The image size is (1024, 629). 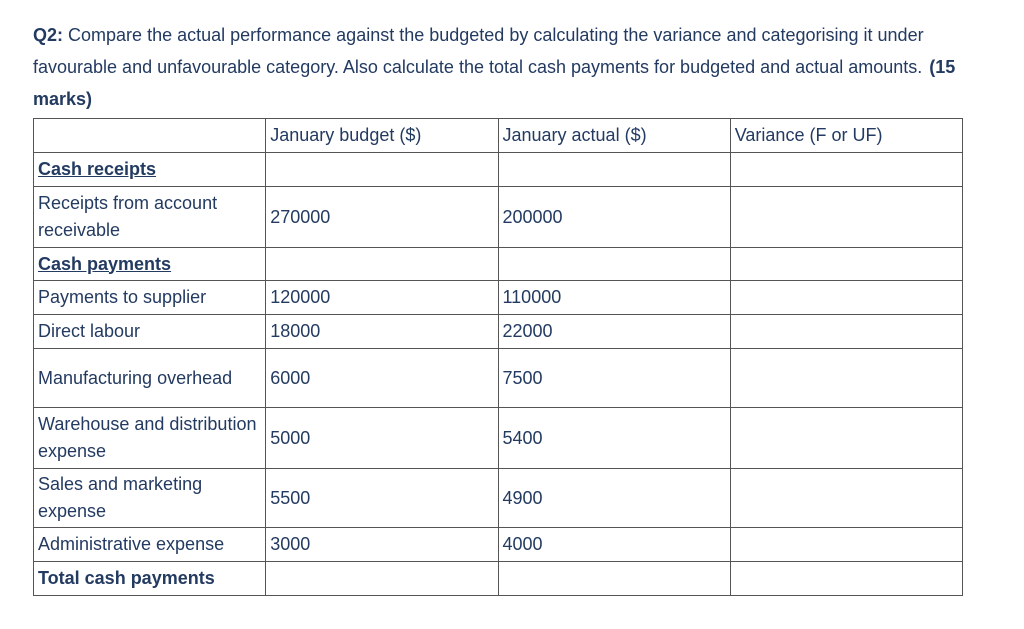 What do you see at coordinates (149, 498) in the screenshot?
I see `row-label-cell: Sales and marketing expense` at bounding box center [149, 498].